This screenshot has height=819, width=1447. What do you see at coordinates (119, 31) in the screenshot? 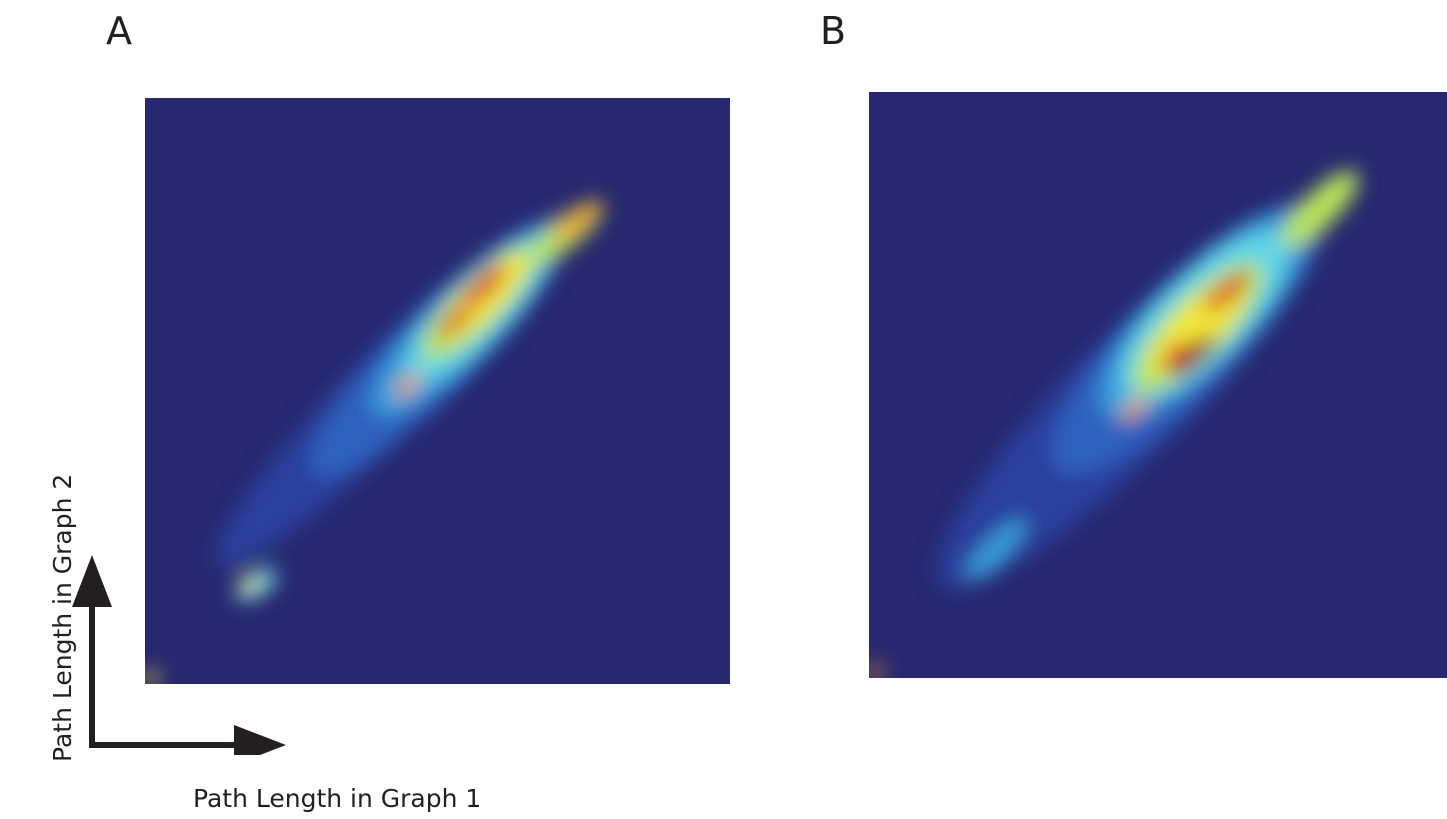
I see `panel-label-a: A` at bounding box center [119, 31].